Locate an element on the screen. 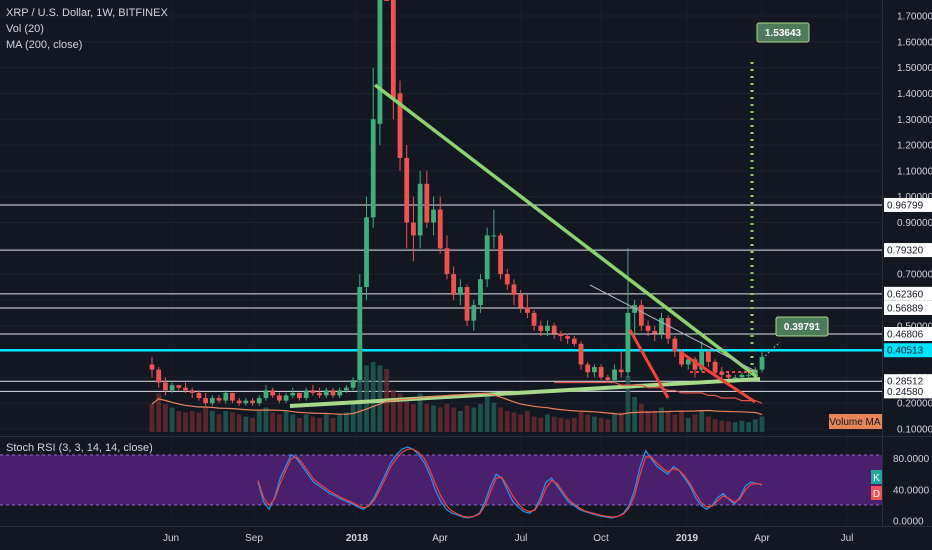  volume-indicator-label: Vol (20) is located at coordinates (25, 29).